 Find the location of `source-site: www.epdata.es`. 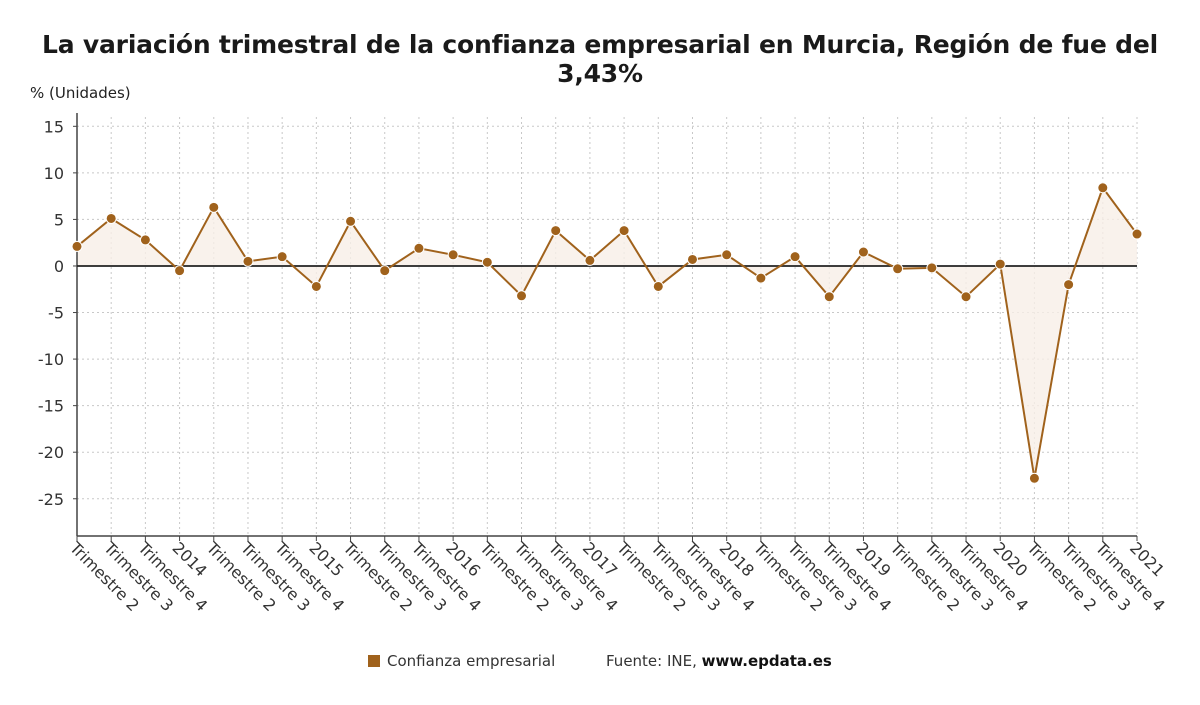

source-site: www.epdata.es is located at coordinates (766, 661).